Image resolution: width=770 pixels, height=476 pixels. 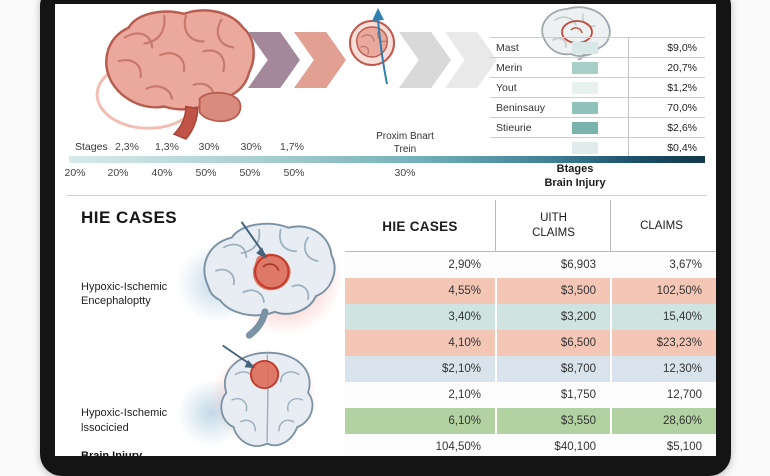 I want to click on stage-lower-value: 40%, so click(x=162, y=173).